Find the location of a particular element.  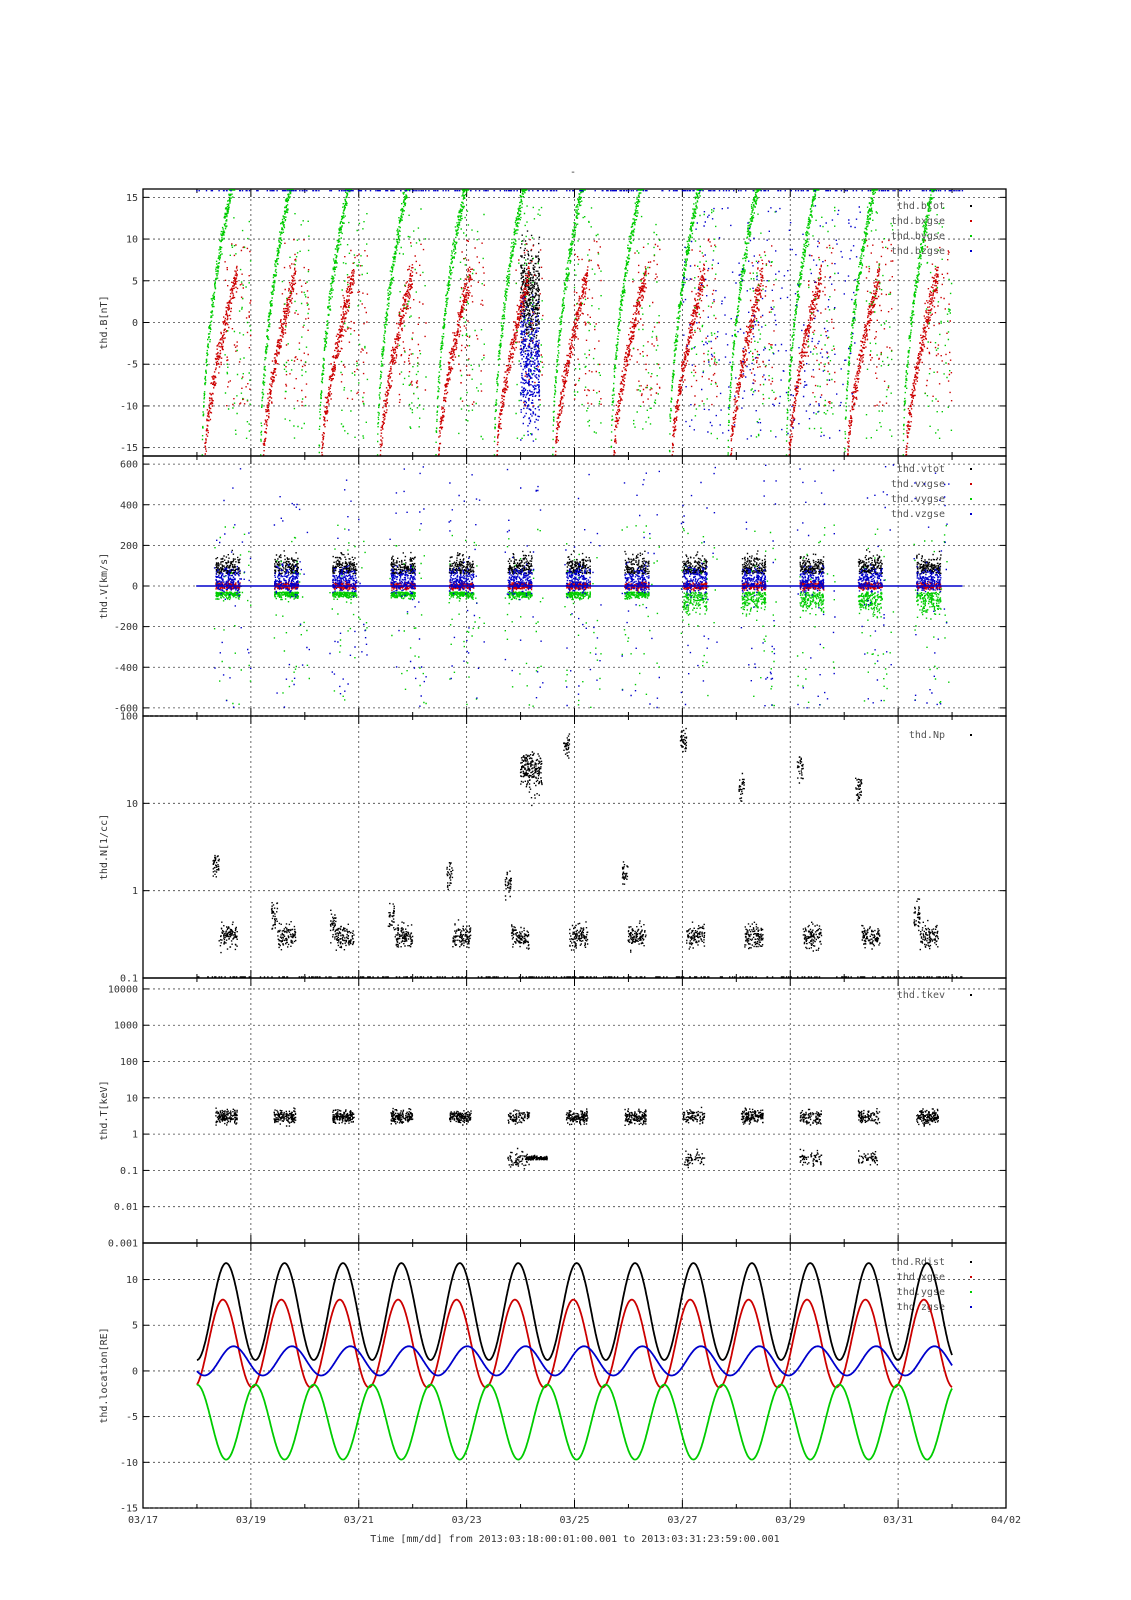

x-tick-label: 03/19 is located at coordinates (251, 1520).